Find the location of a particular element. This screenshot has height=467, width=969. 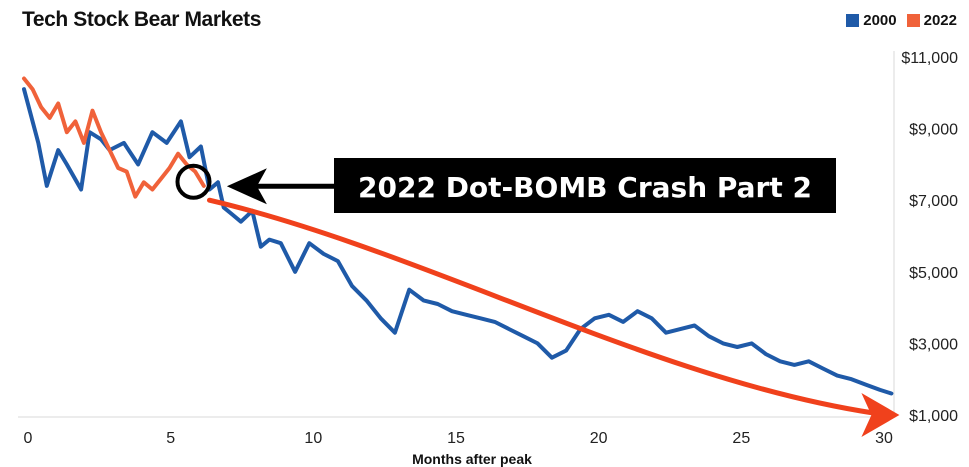

chart-title: Tech Stock Bear Markets is located at coordinates (142, 19).